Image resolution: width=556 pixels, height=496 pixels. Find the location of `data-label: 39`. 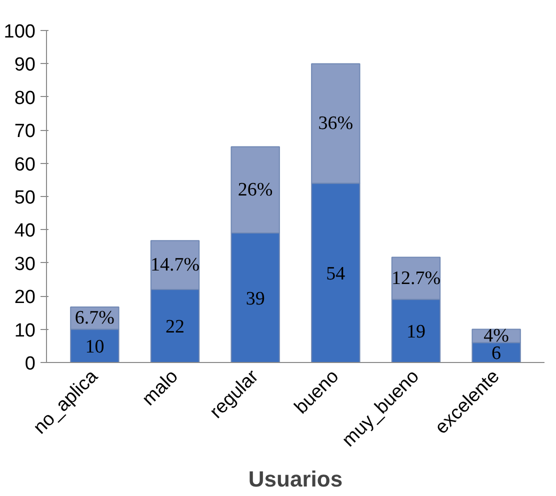

data-label: 39 is located at coordinates (255, 299).